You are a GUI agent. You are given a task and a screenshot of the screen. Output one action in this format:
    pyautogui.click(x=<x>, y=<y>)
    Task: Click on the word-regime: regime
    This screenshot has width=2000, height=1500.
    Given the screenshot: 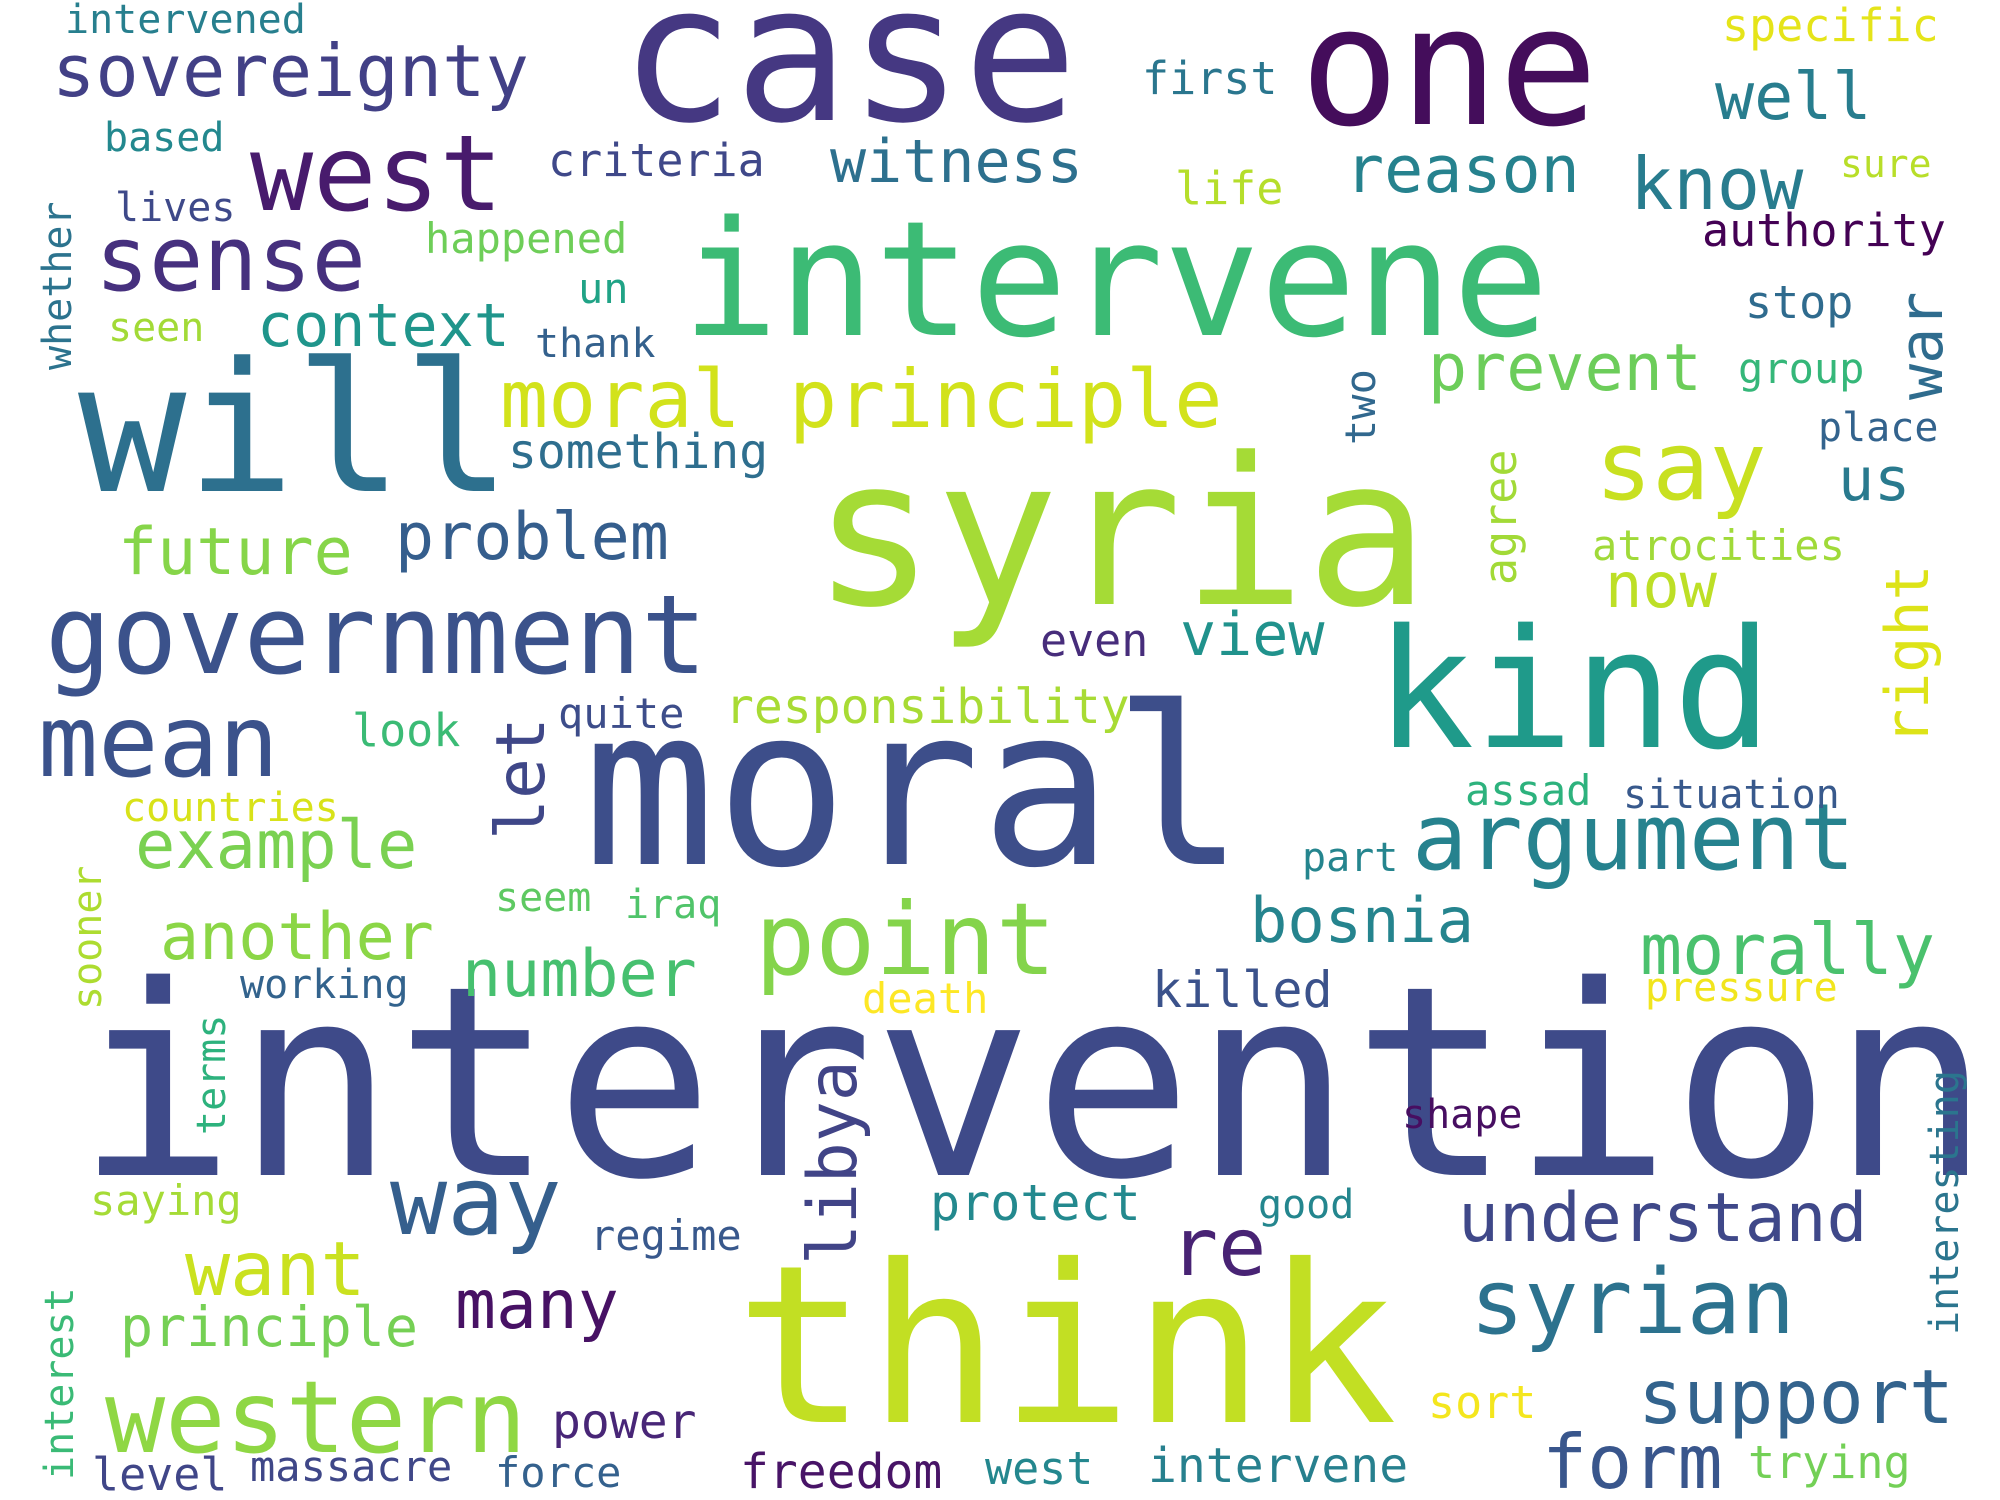 What is the action you would take?
    pyautogui.click(x=666, y=1235)
    